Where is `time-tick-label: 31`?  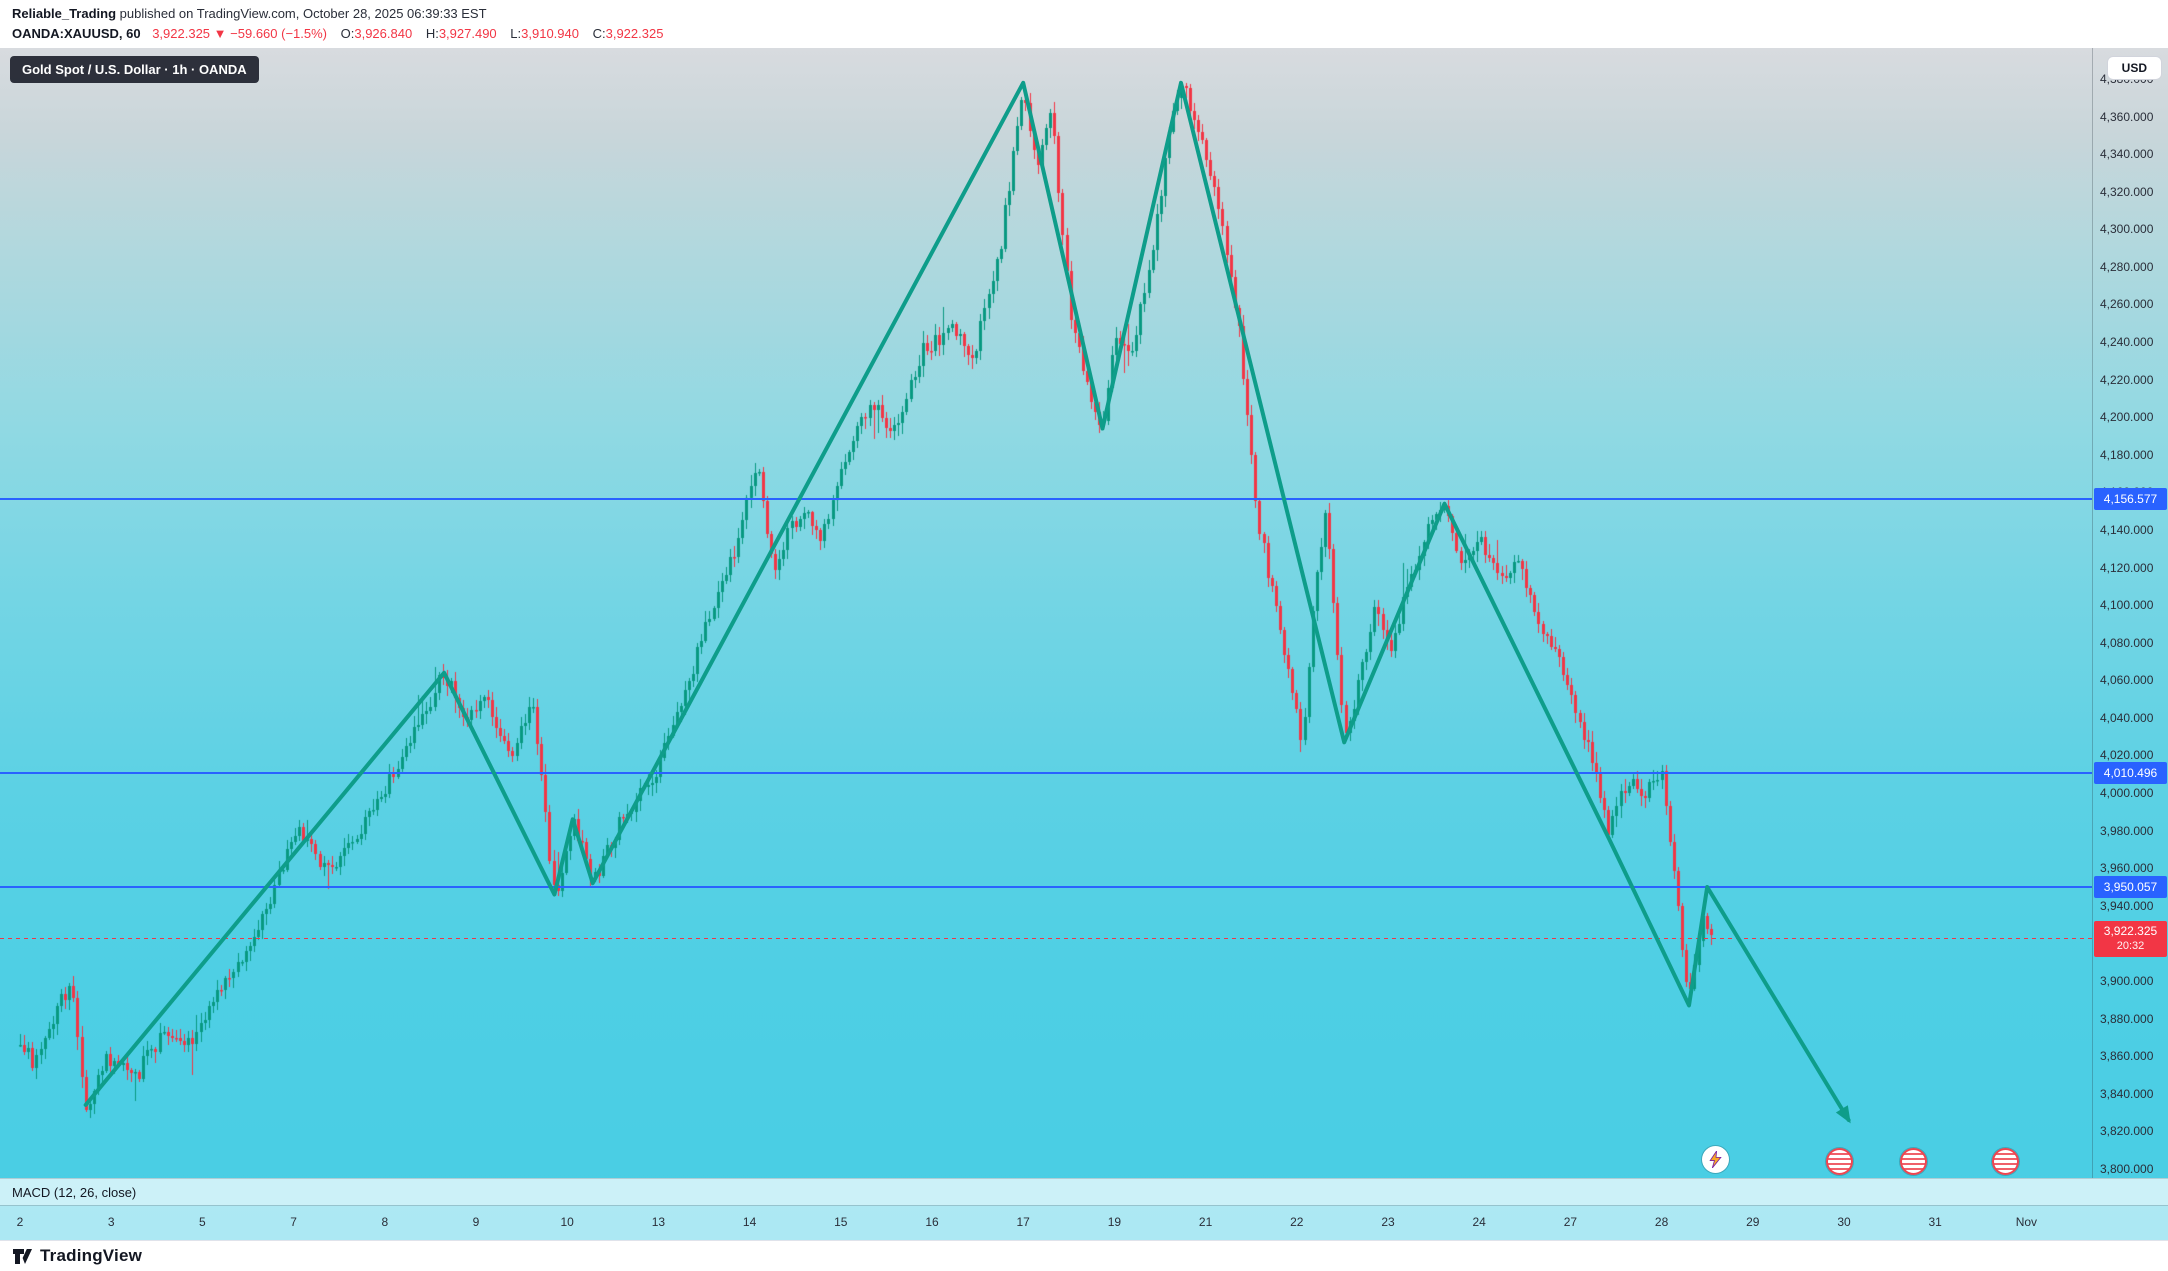 time-tick-label: 31 is located at coordinates (1935, 1222).